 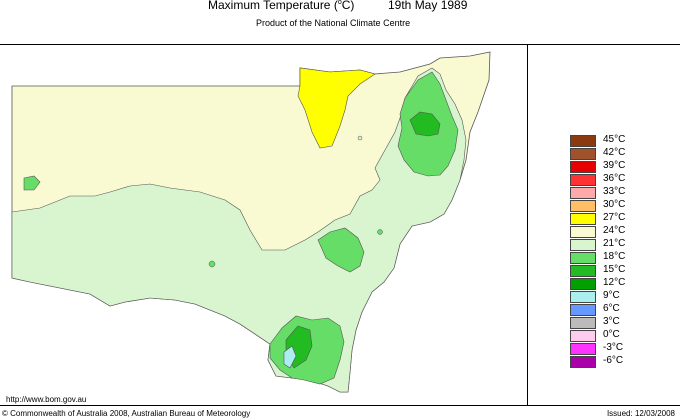 What do you see at coordinates (425, 124) in the screenshot?
I see `band-12-15-north` at bounding box center [425, 124].